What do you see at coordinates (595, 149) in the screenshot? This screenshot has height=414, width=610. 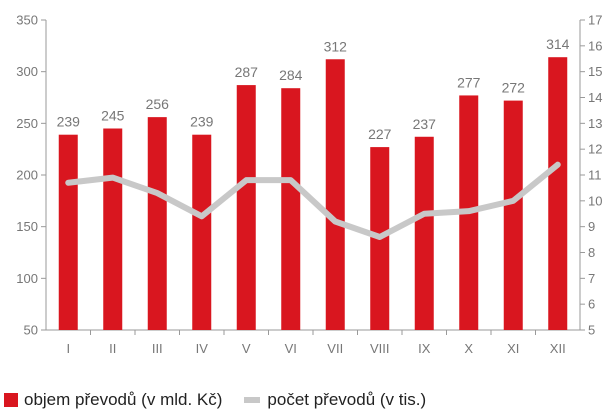 I see `y-right-tick-label: 12` at bounding box center [595, 149].